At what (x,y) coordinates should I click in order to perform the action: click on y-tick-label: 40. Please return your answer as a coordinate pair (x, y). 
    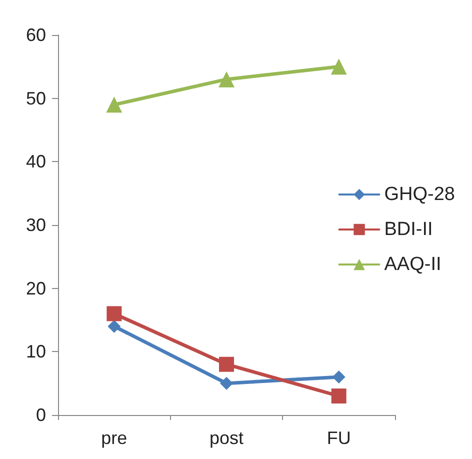
    Looking at the image, I should click on (36, 162).